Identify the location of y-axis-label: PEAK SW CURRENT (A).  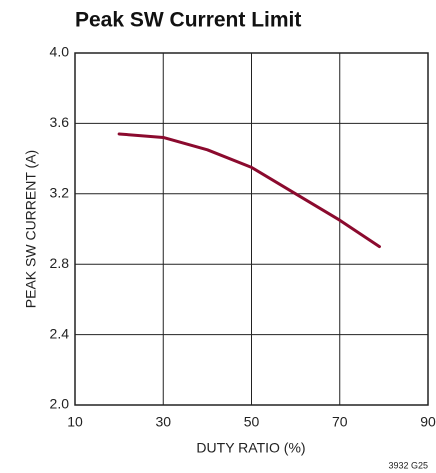
(31, 229).